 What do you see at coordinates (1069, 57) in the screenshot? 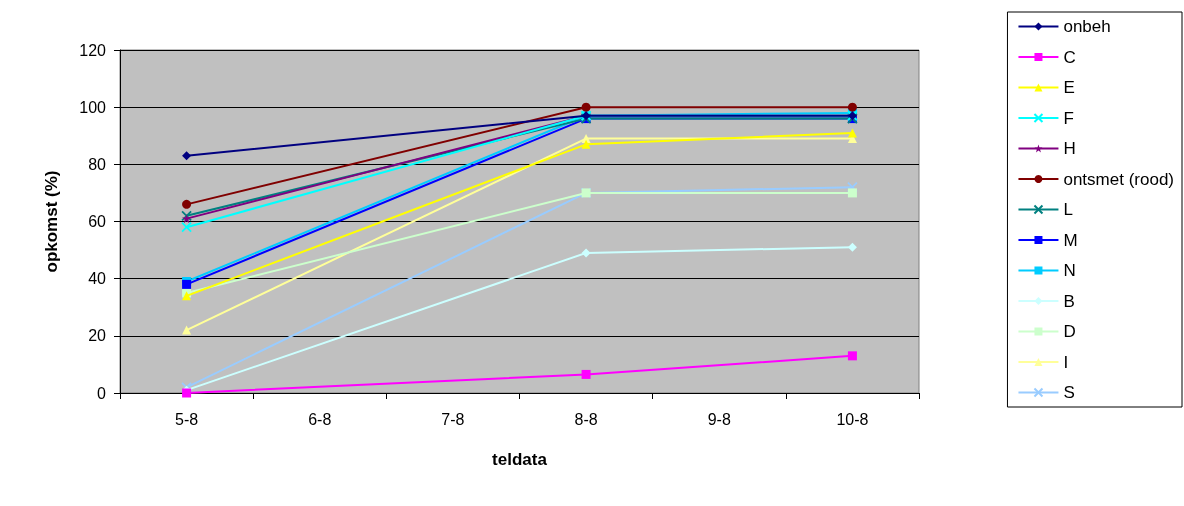
I see `legend-label: C` at bounding box center [1069, 57].